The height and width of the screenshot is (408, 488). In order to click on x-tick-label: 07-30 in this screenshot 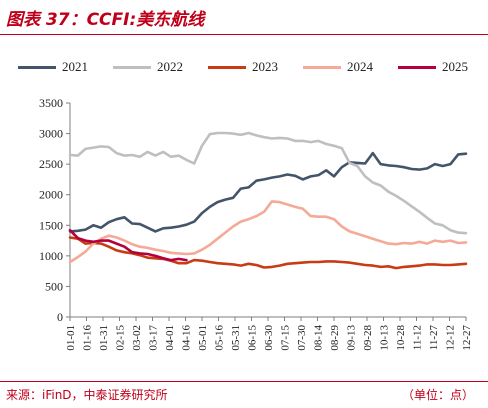, I will do `click(302, 338)`.